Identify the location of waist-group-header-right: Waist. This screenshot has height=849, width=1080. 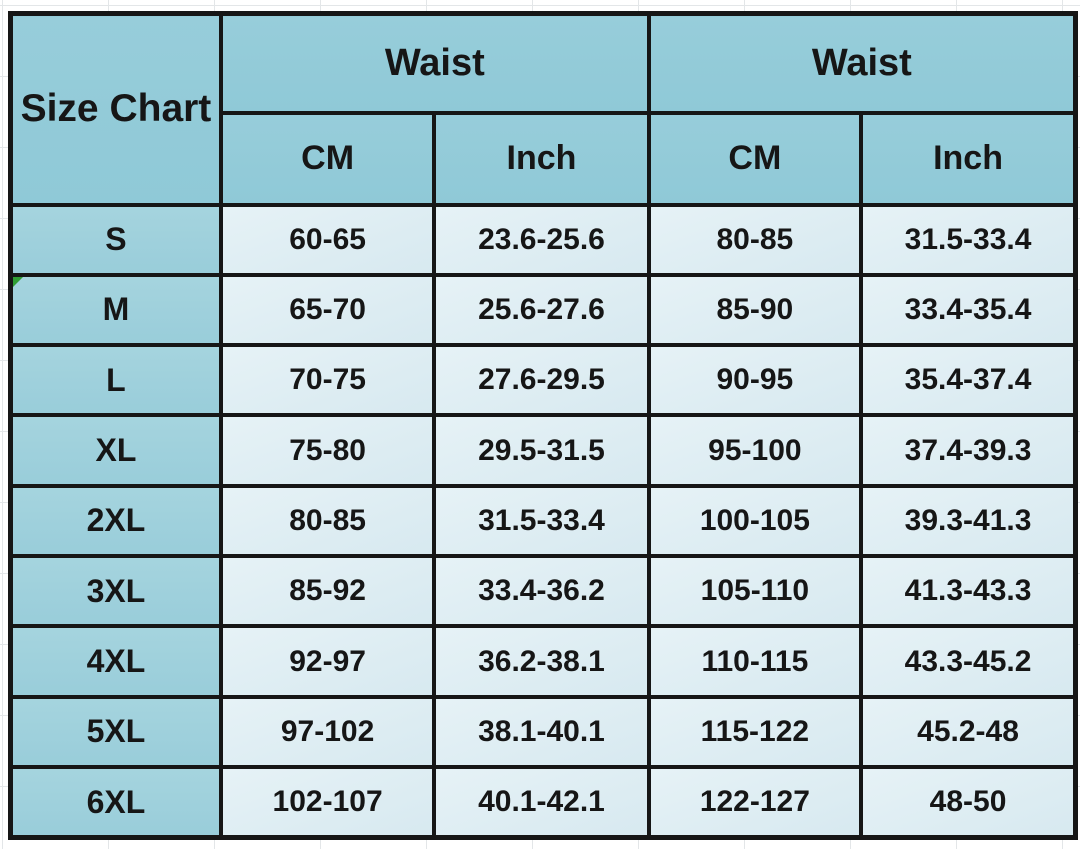
(862, 63).